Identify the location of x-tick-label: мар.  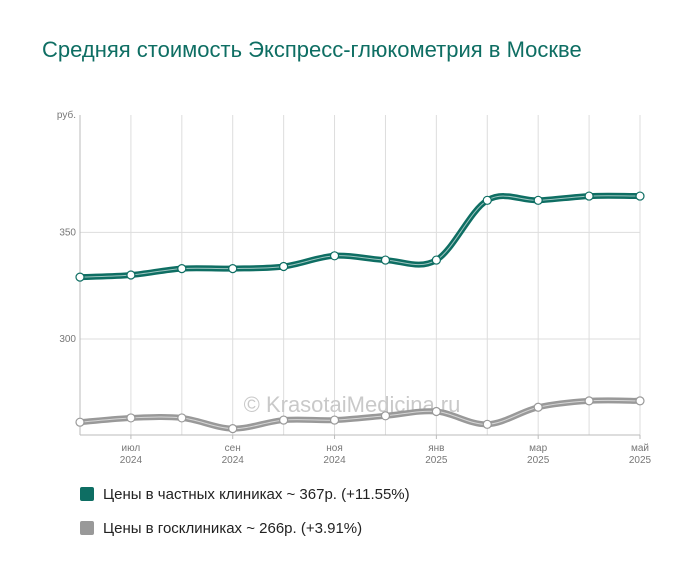
(538, 448).